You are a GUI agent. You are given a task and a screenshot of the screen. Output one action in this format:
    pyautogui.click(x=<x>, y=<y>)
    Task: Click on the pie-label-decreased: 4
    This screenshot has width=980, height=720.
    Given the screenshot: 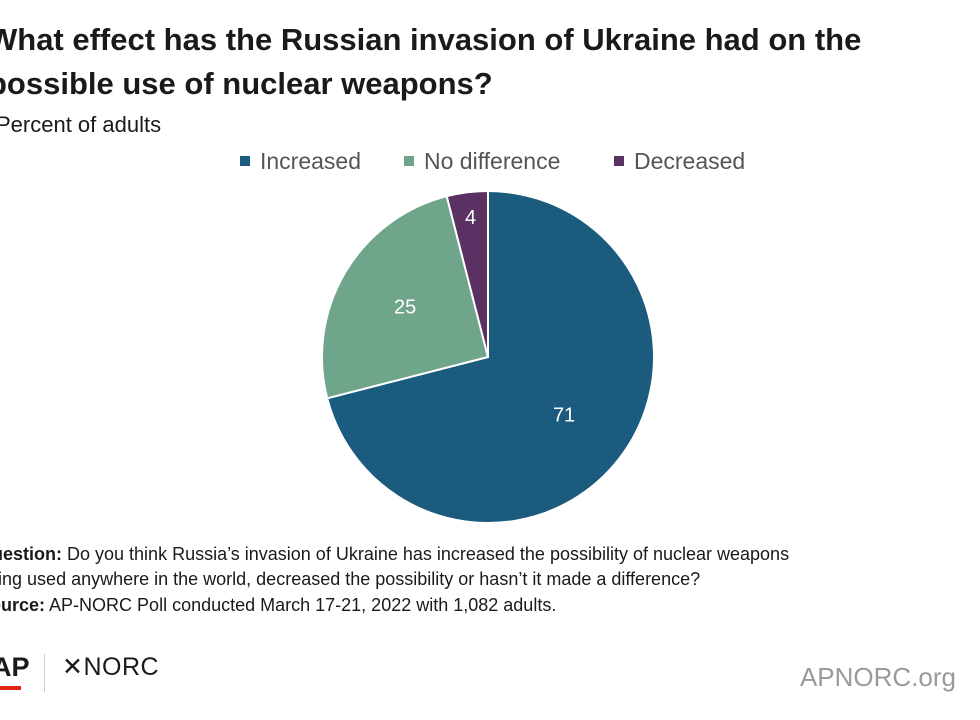 What is the action you would take?
    pyautogui.click(x=470, y=218)
    